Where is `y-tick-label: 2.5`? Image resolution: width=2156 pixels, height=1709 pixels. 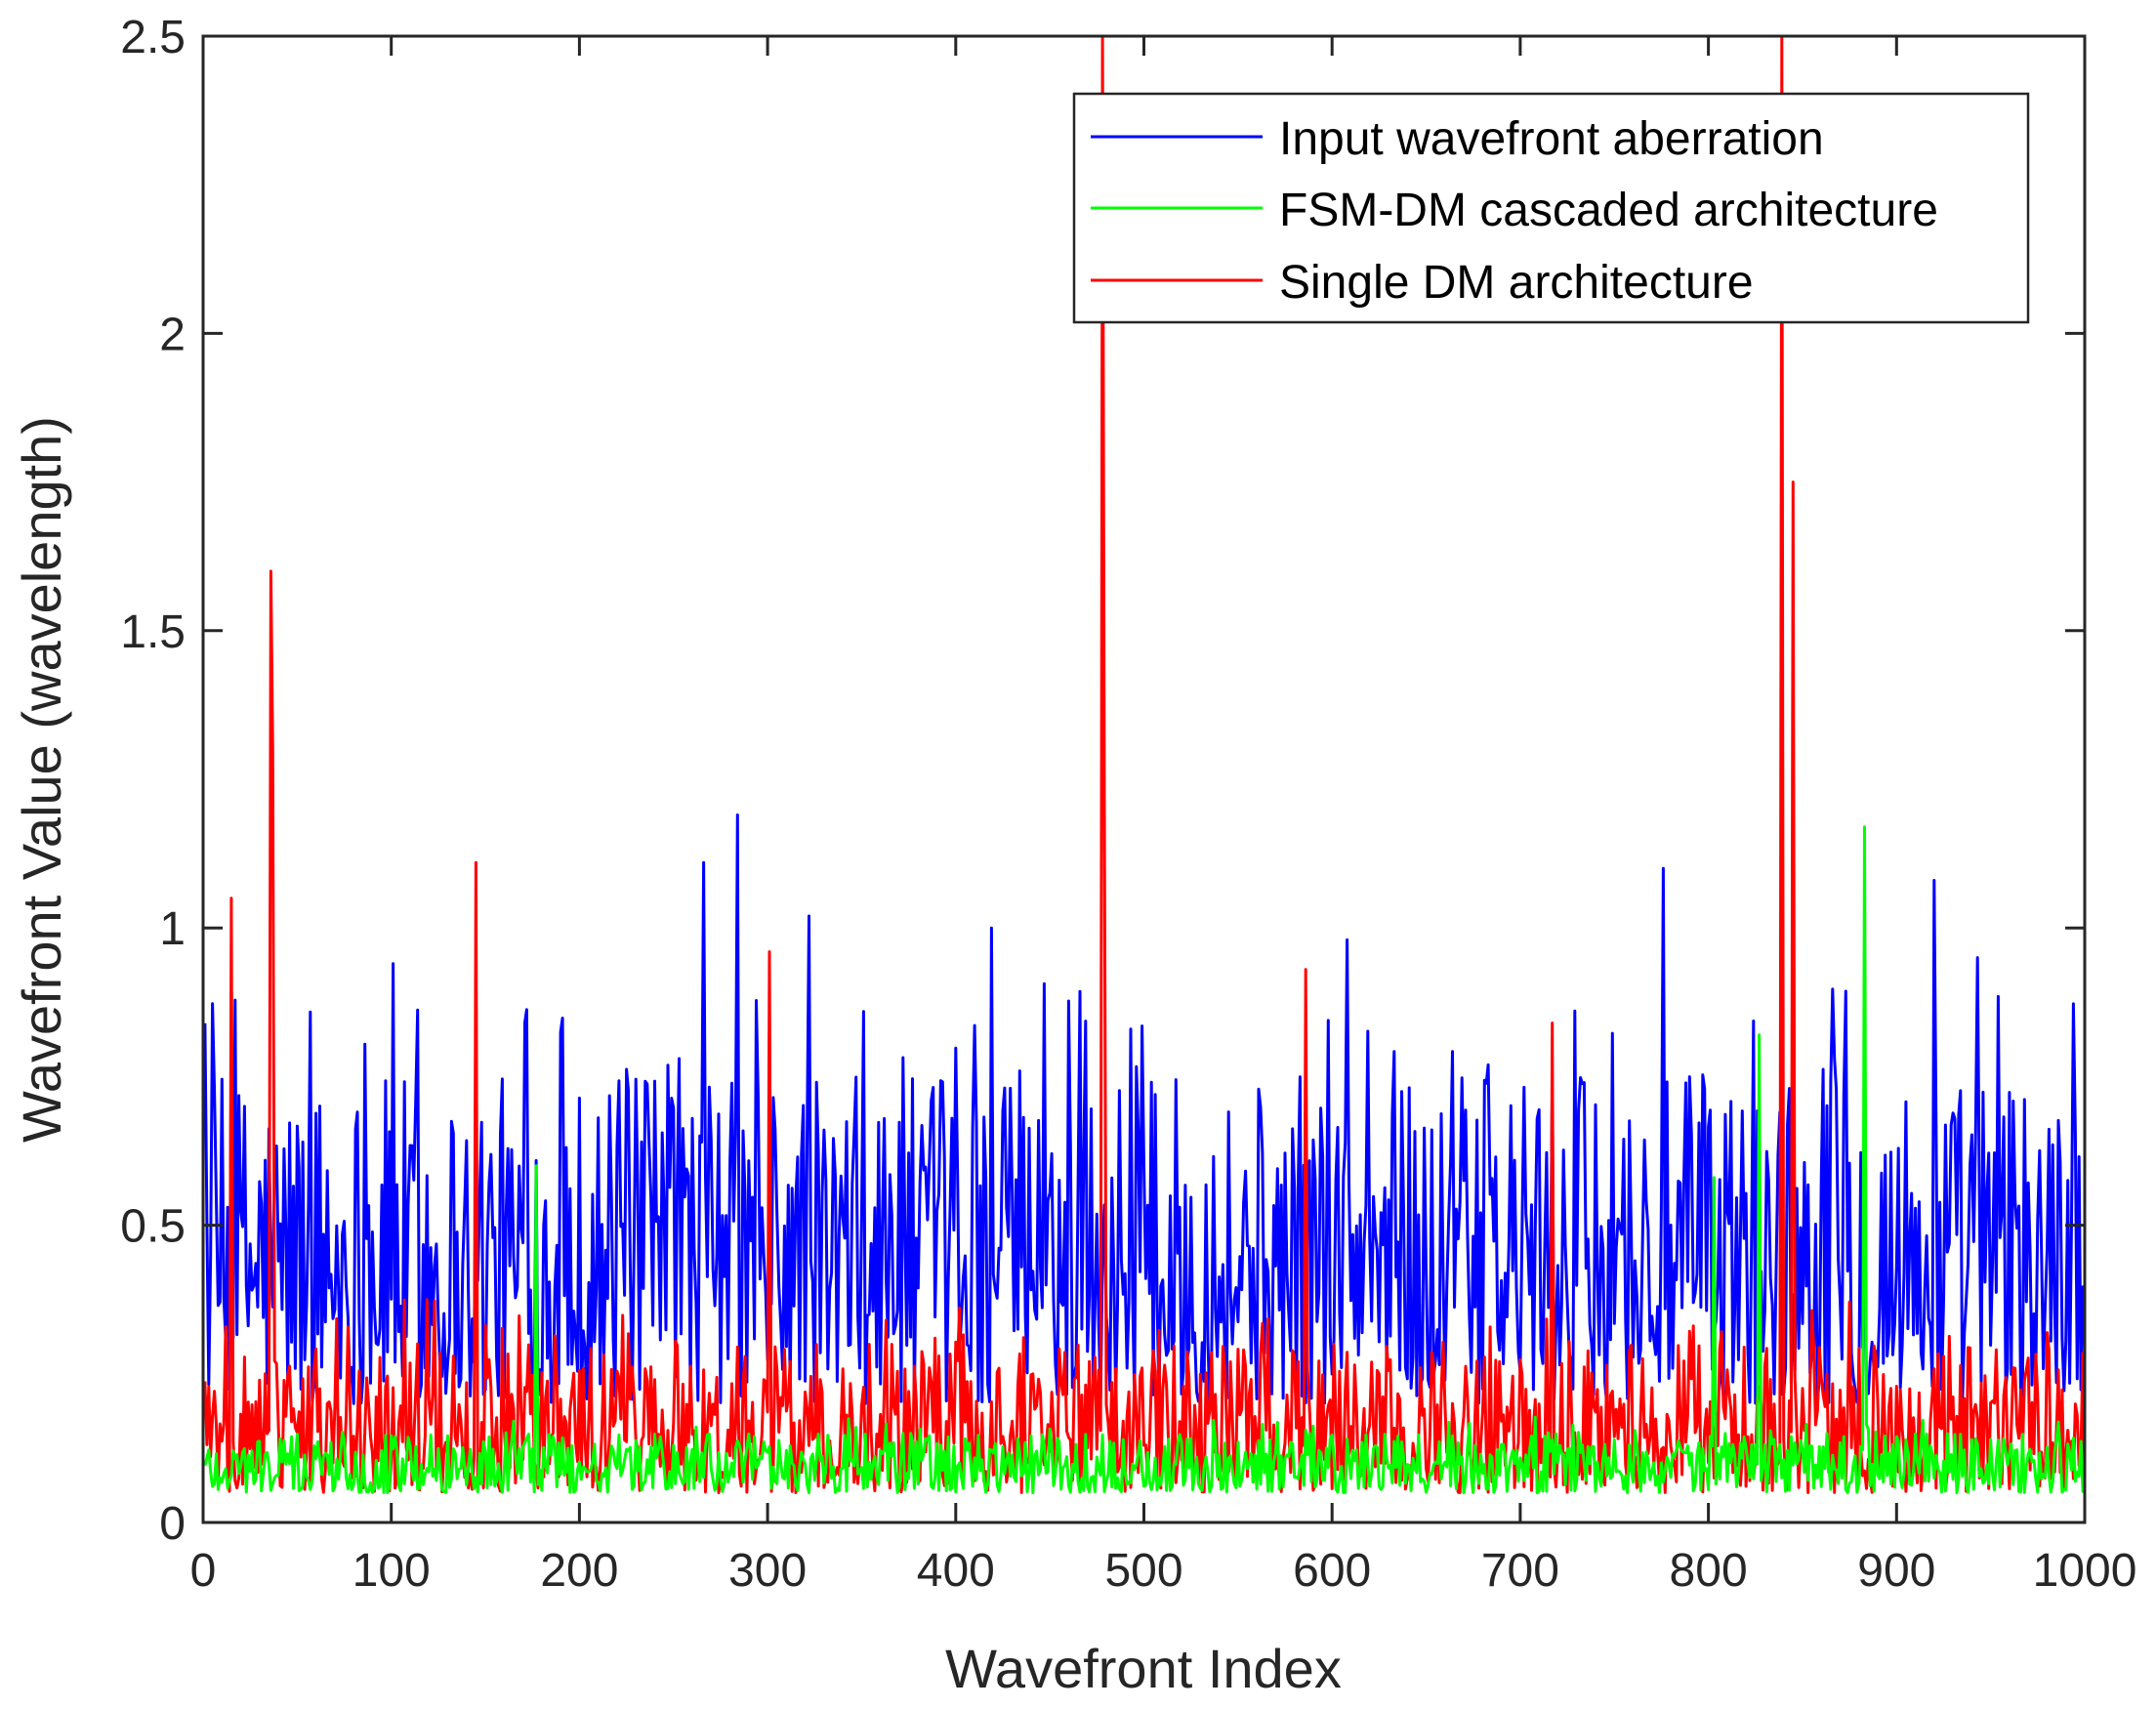
y-tick-label: 2.5 is located at coordinates (153, 37).